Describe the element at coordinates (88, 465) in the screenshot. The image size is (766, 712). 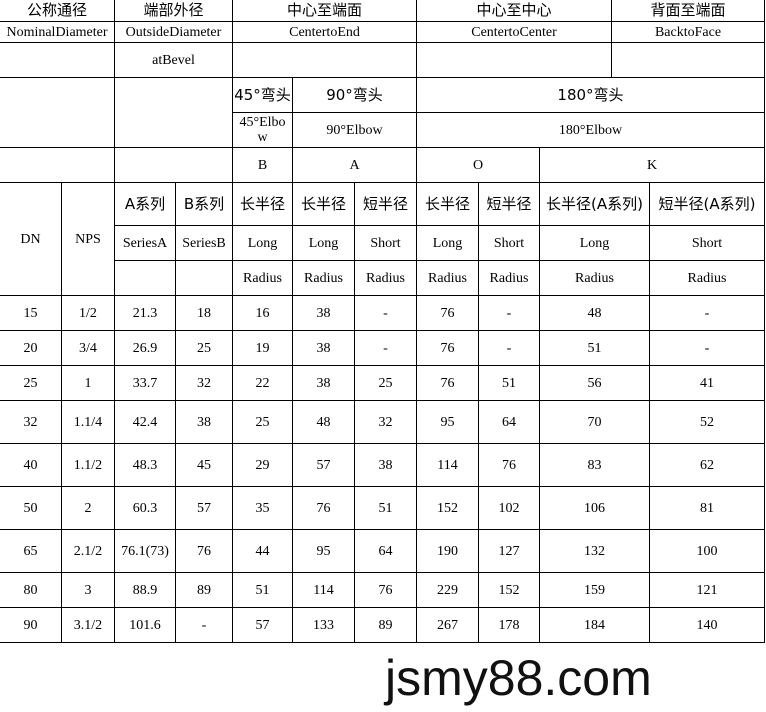
I see `data-cell: 1.1/2` at that location.